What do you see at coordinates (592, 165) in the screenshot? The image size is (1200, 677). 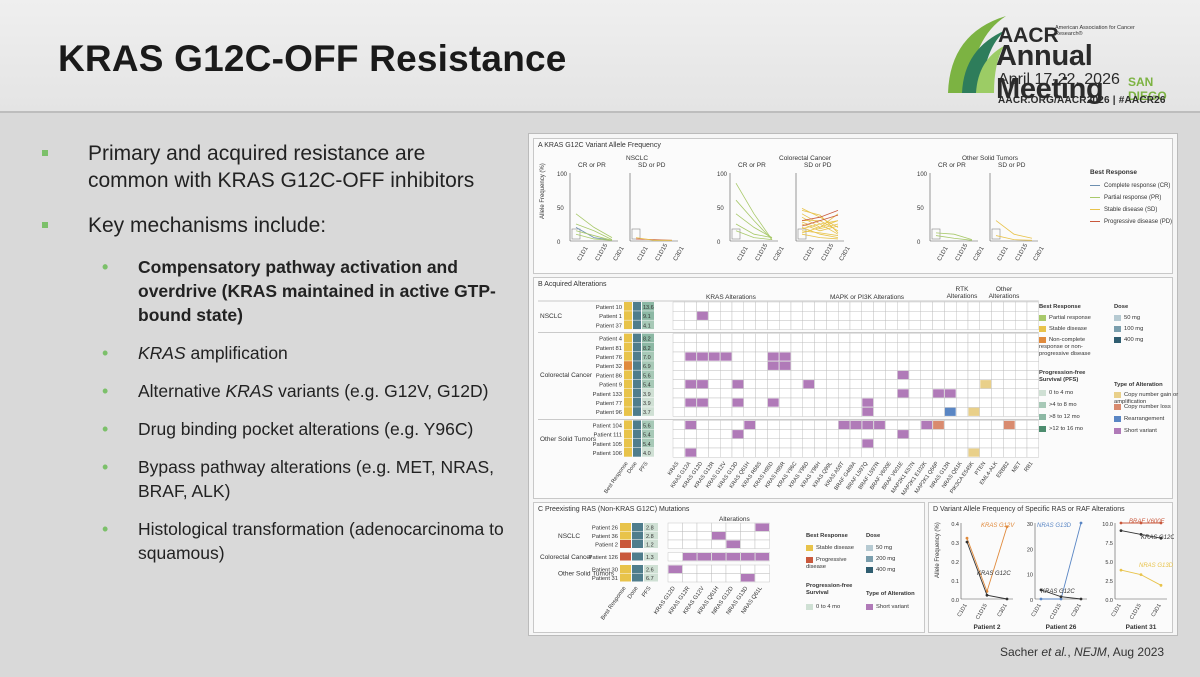 I see `subgroup-label: CR or PR` at bounding box center [592, 165].